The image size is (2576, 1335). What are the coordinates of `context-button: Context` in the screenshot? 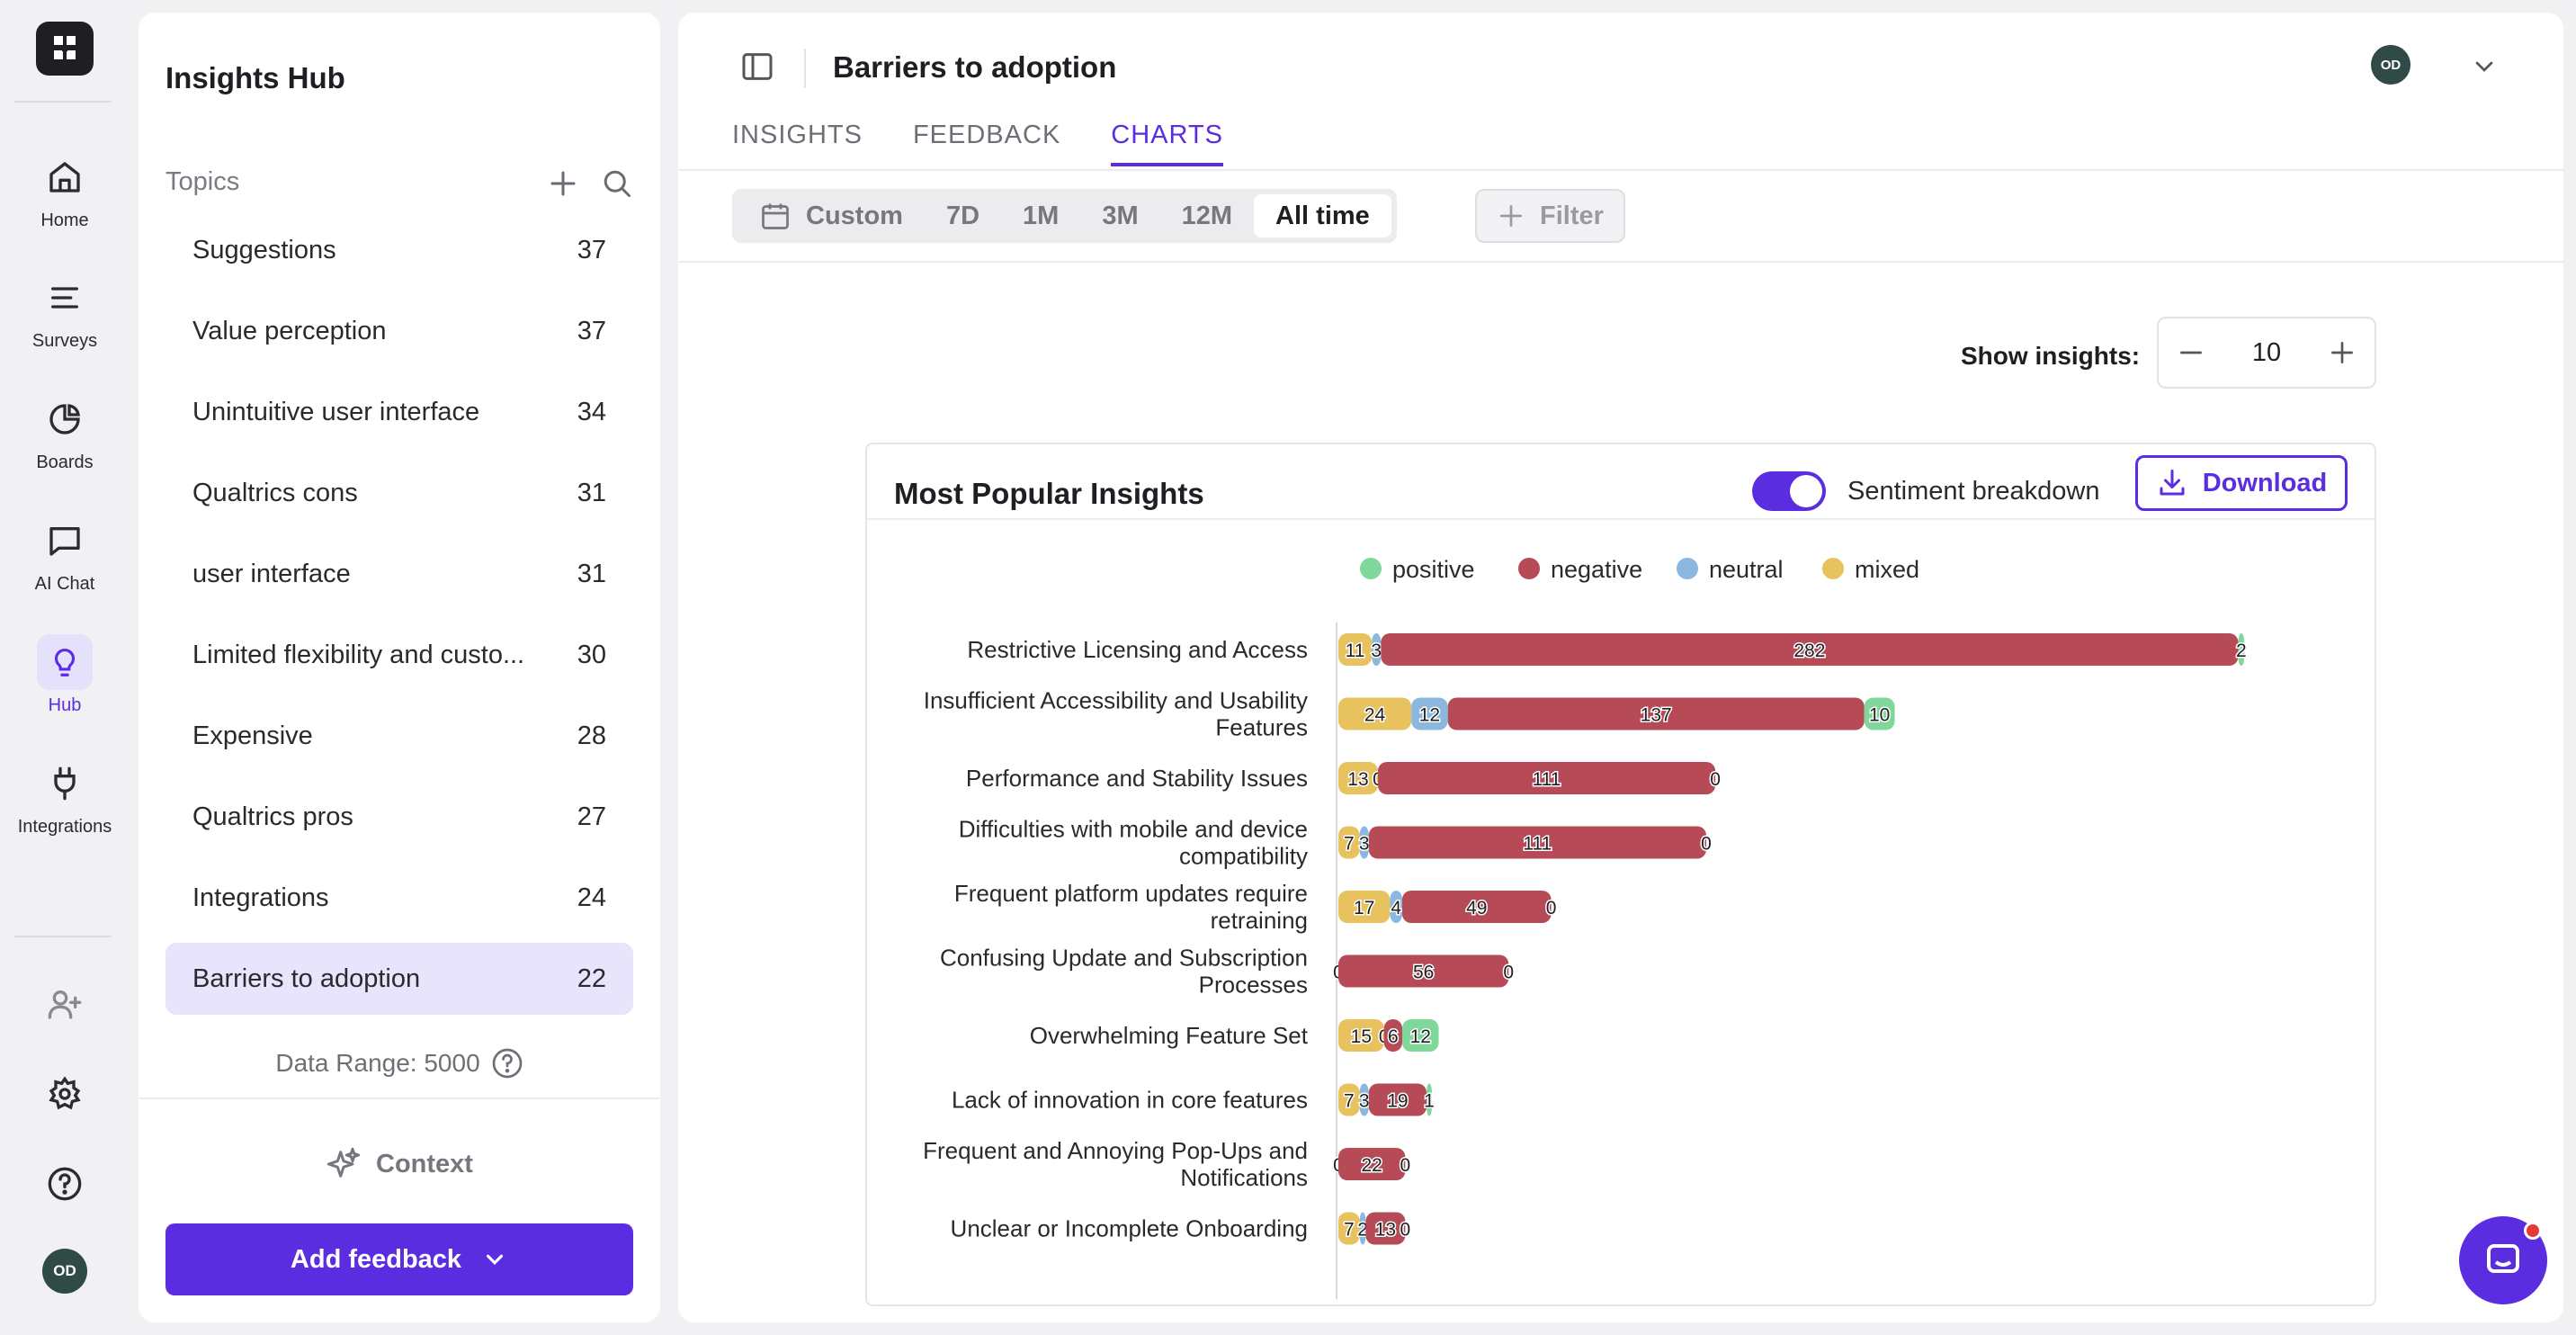 It's located at (399, 1164).